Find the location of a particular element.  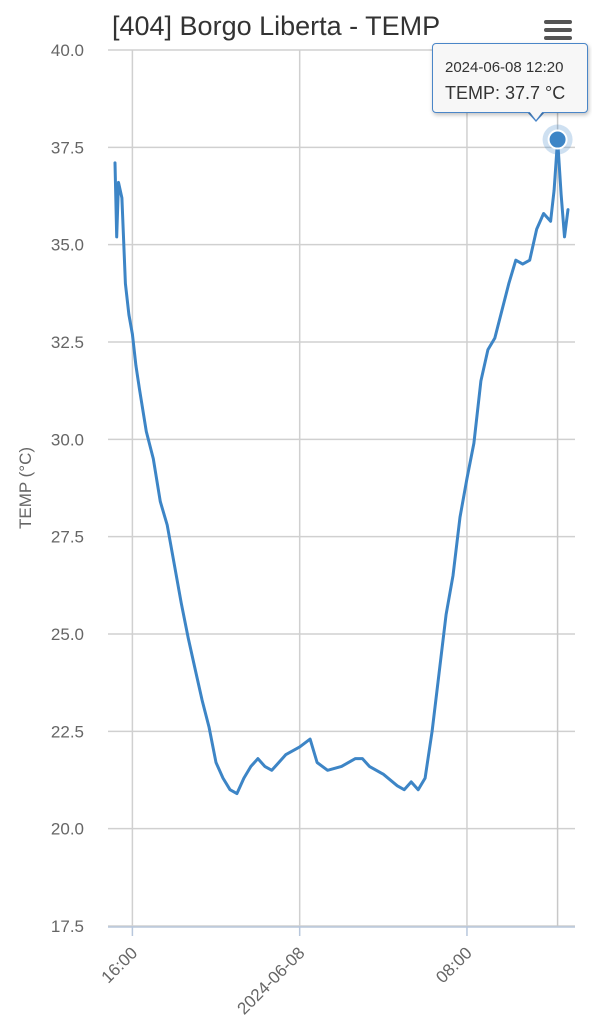

x-tick-label: 08:00 is located at coordinates (454, 965).